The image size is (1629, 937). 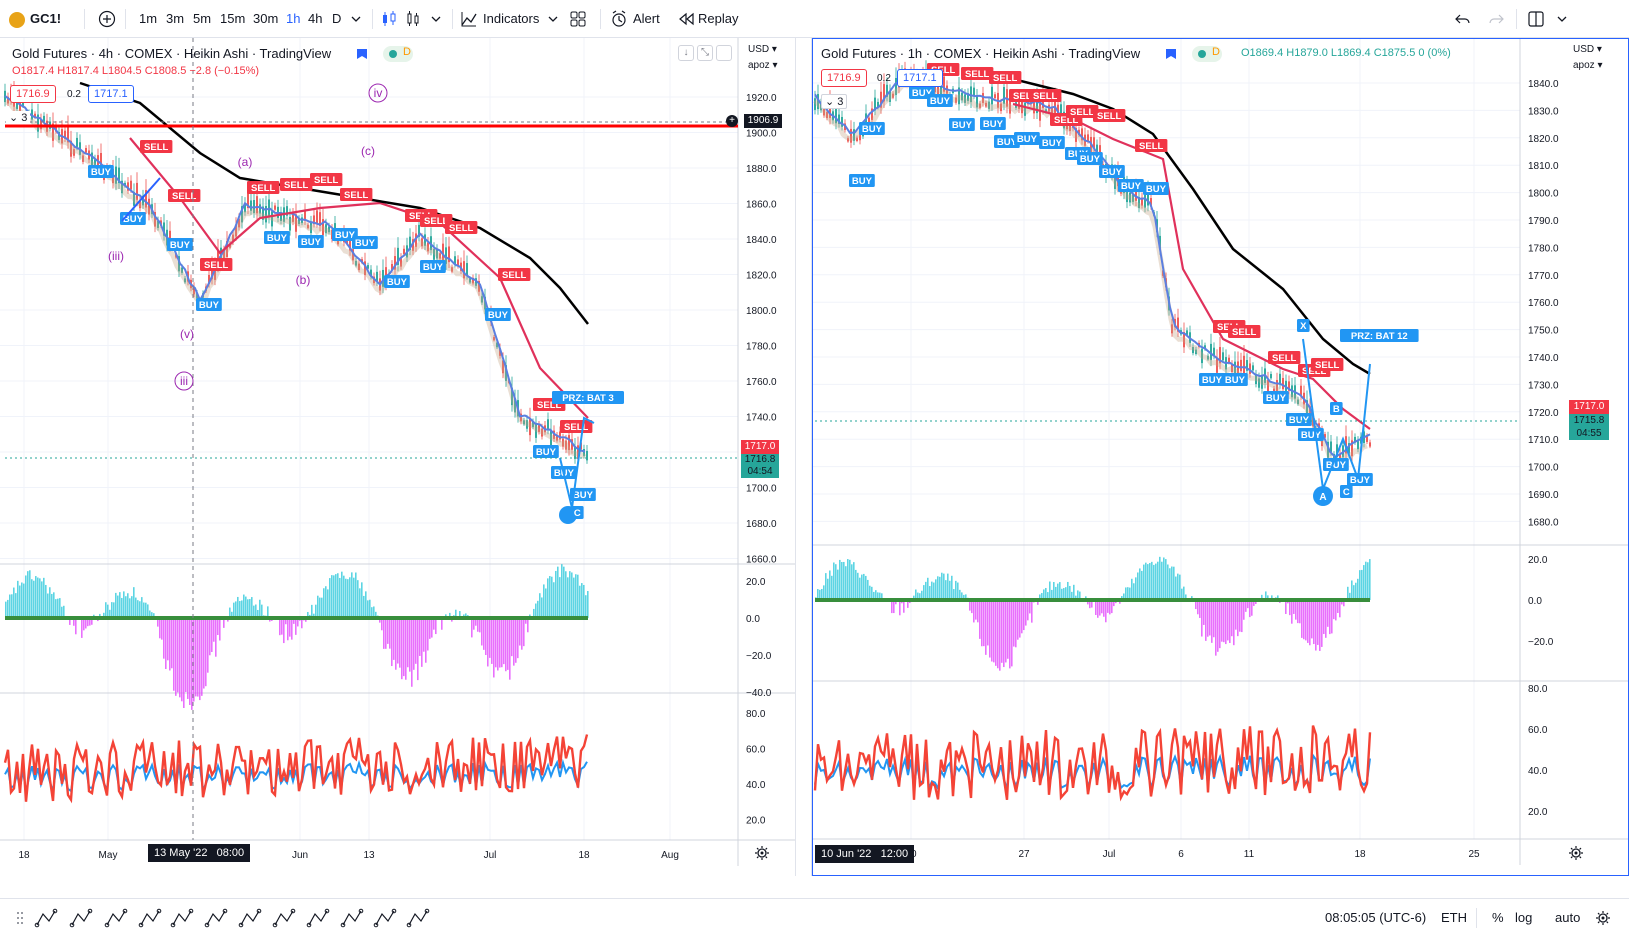 I want to click on price-tick-label: 1710.0, so click(x=1543, y=440).